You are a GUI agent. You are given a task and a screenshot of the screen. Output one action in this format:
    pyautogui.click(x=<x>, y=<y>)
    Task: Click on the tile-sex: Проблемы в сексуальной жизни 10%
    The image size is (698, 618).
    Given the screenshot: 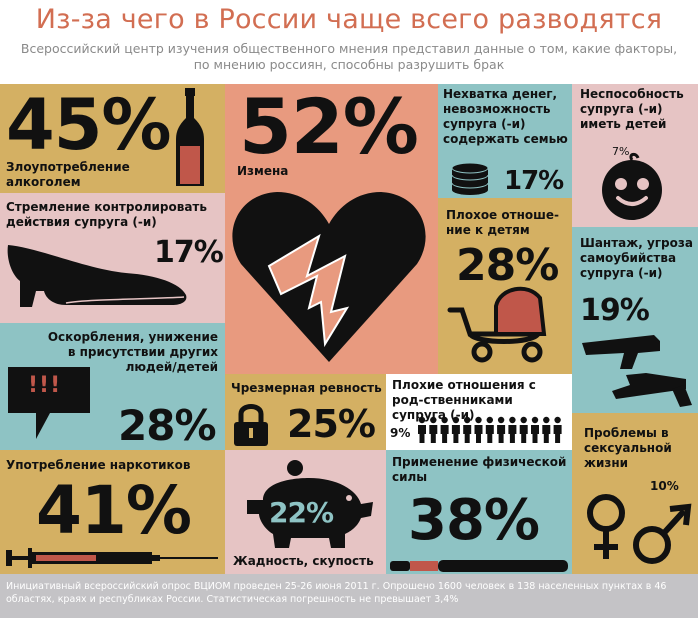 What is the action you would take?
    pyautogui.click(x=635, y=493)
    